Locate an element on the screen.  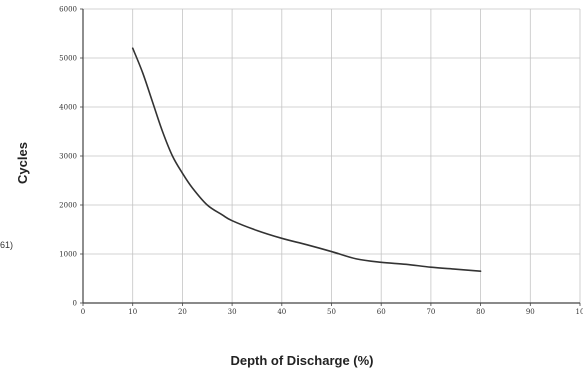
x-tick-label: 60 is located at coordinates (381, 312).